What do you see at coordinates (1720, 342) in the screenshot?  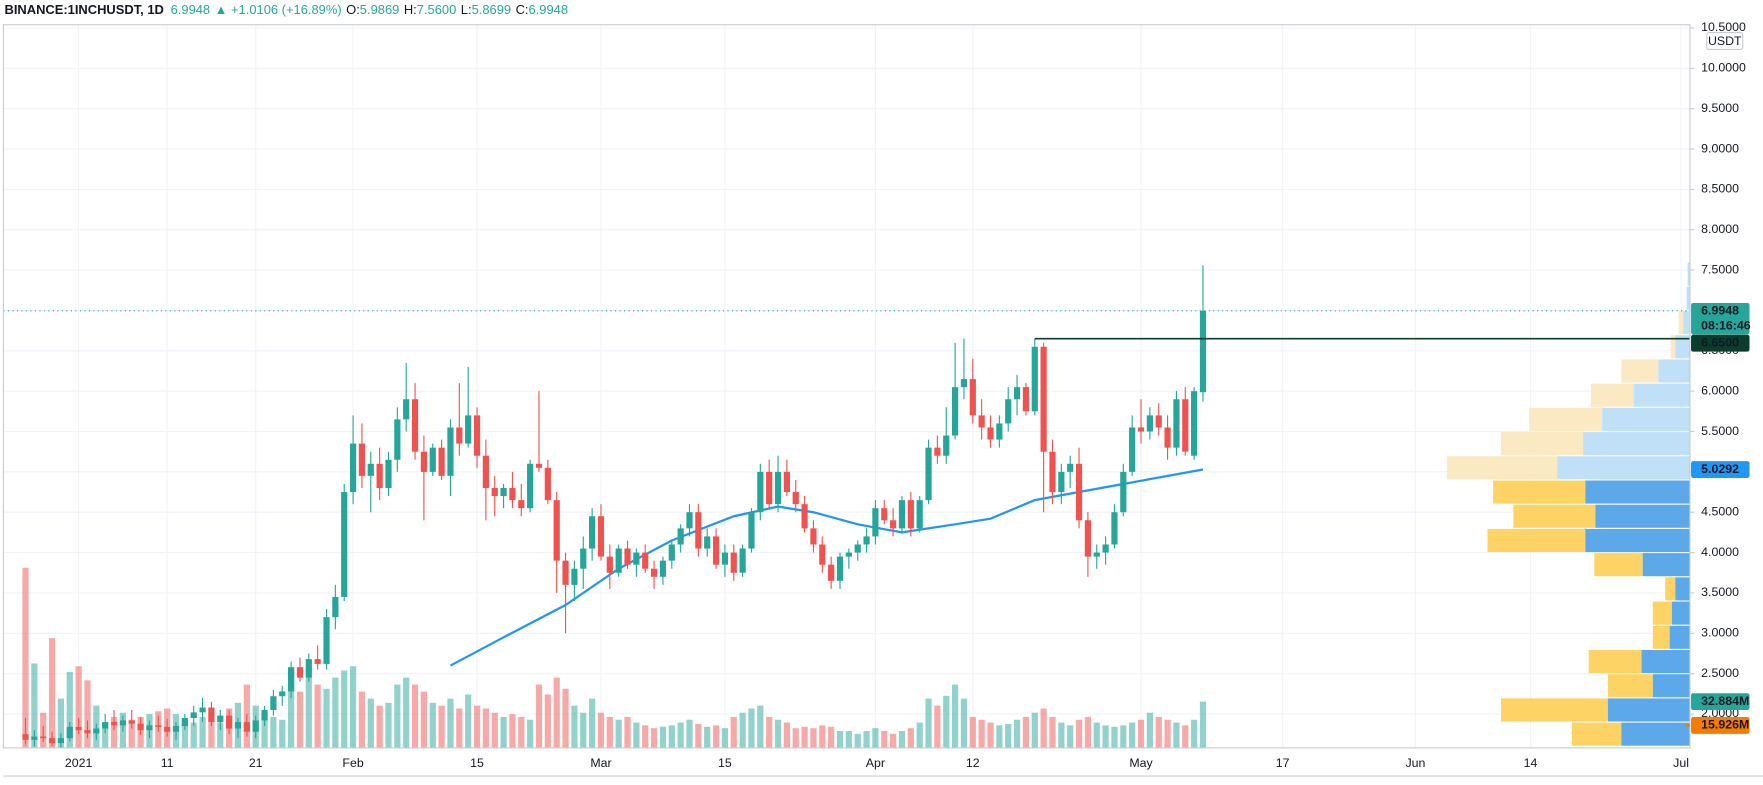 I see `level-label: 6.6500` at bounding box center [1720, 342].